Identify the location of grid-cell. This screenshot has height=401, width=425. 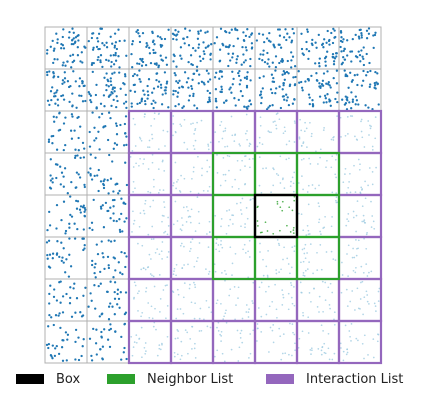
(276, 216).